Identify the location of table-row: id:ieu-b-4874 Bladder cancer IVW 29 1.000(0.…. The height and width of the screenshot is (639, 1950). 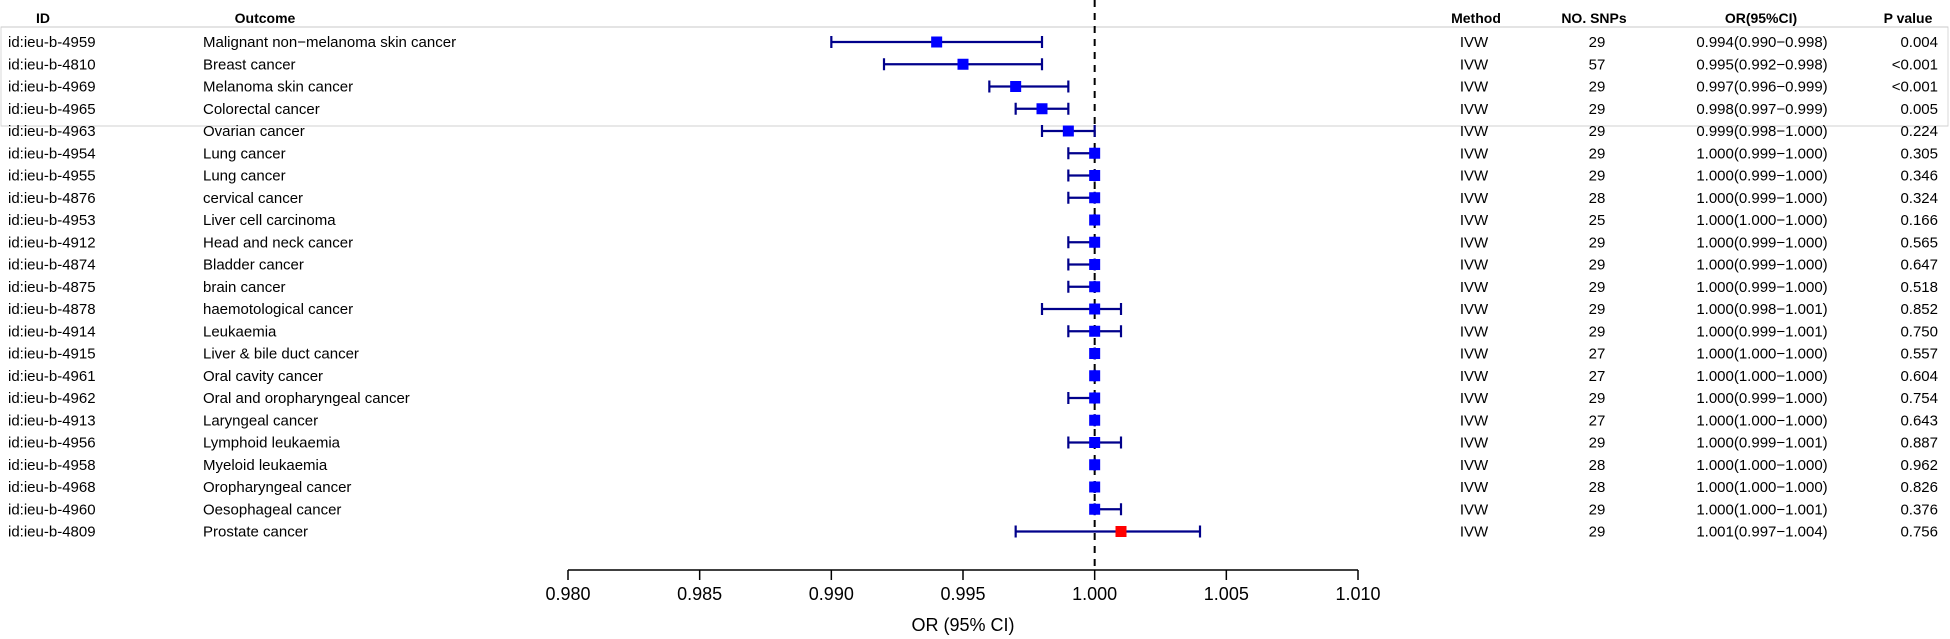
(973, 265).